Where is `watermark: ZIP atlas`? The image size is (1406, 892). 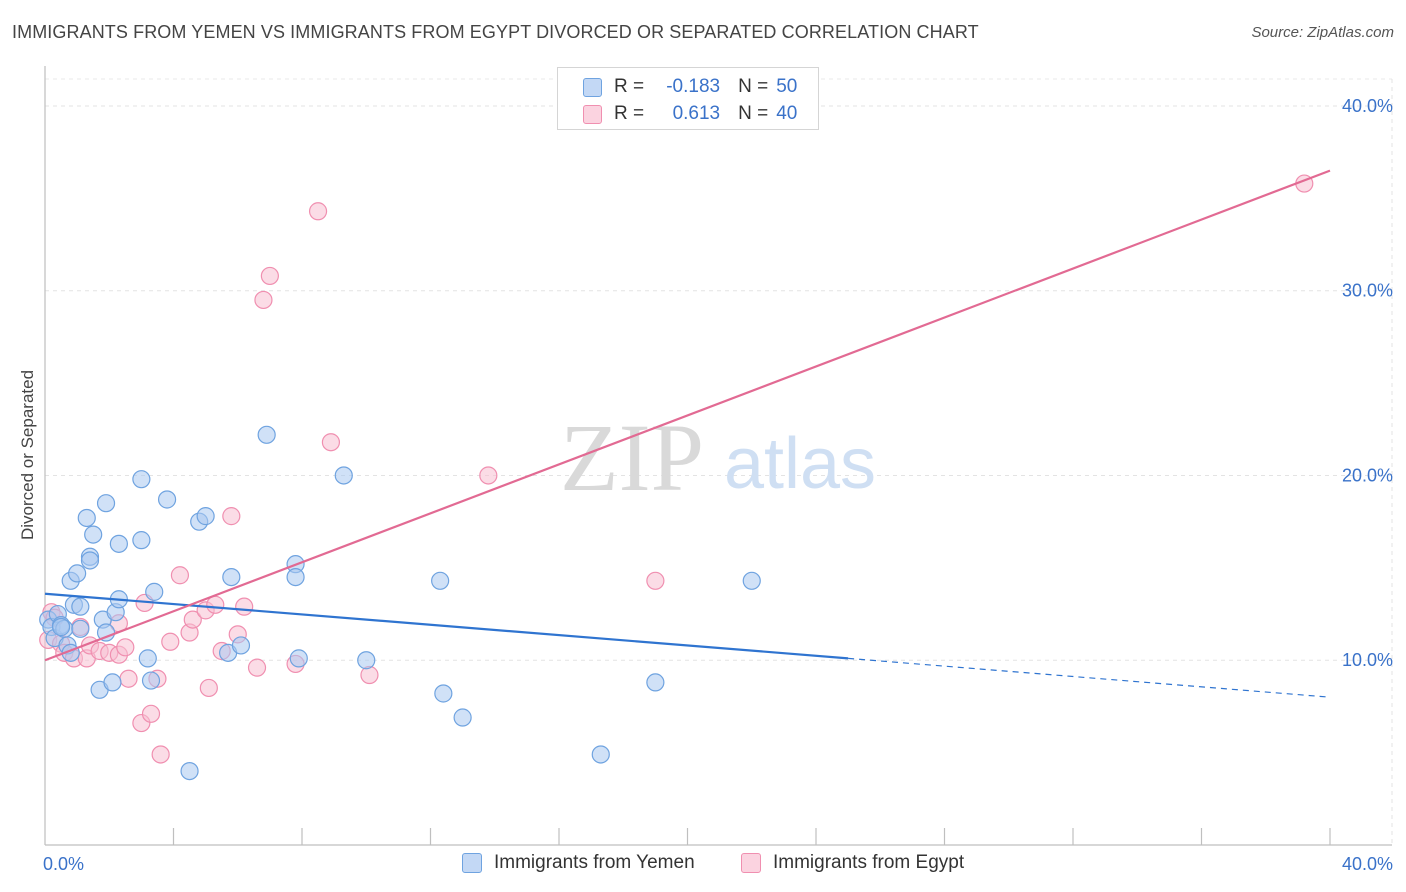 watermark: ZIP atlas is located at coordinates (718, 457).